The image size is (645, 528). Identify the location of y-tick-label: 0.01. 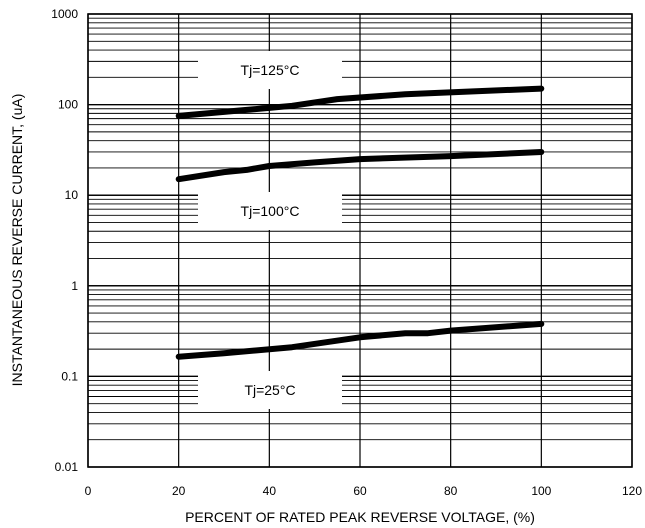
(67, 467).